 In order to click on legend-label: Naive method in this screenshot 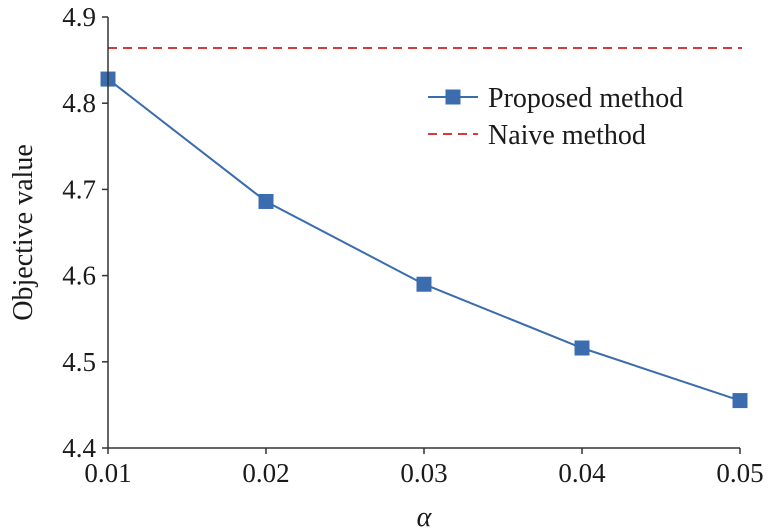, I will do `click(567, 135)`.